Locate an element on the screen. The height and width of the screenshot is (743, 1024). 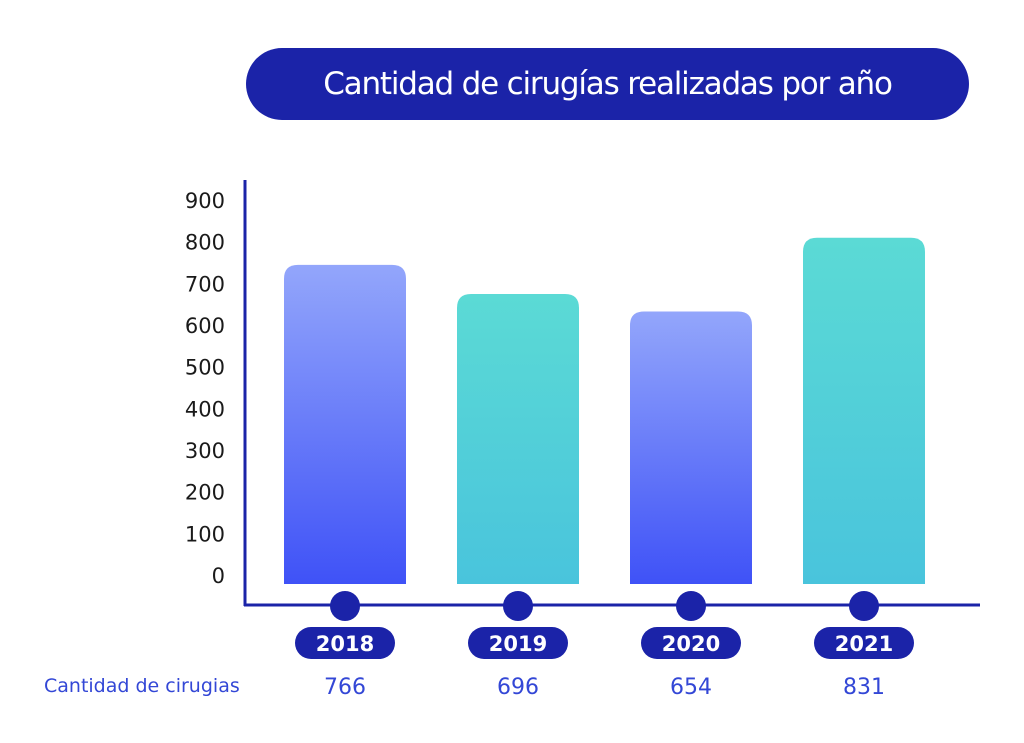
value-label: 696 is located at coordinates (518, 687).